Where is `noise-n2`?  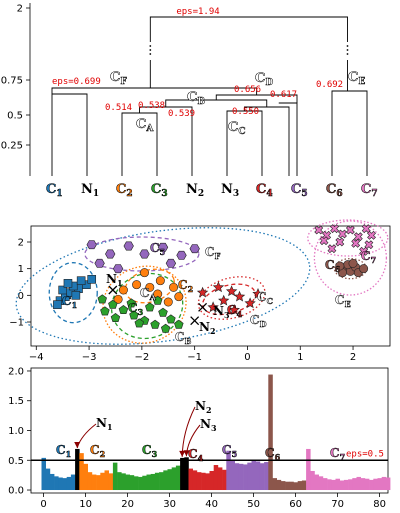 noise-n2 is located at coordinates (195, 321).